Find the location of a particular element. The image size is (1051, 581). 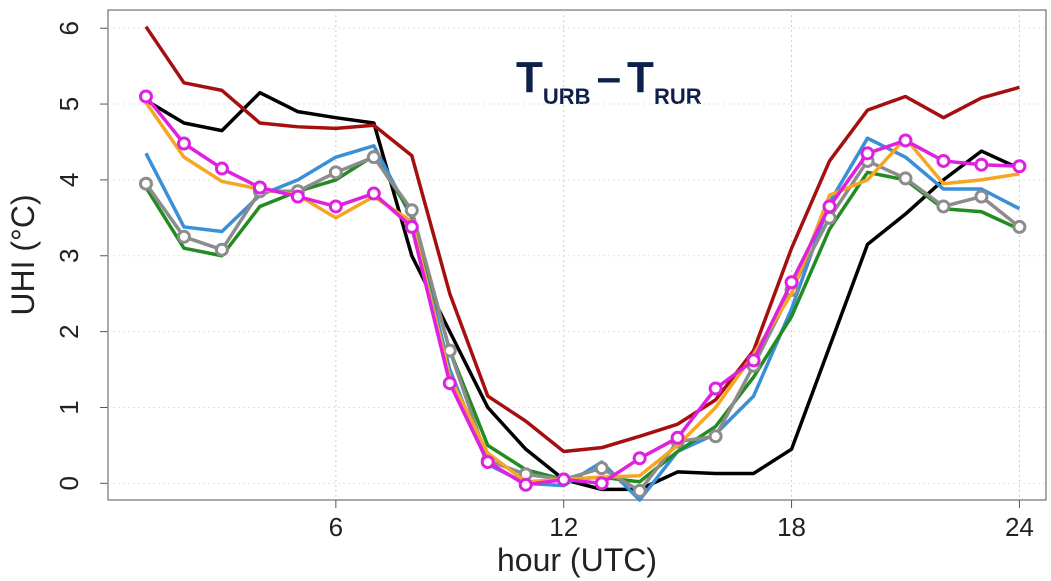

y-tick-label: 0 is located at coordinates (69, 483).